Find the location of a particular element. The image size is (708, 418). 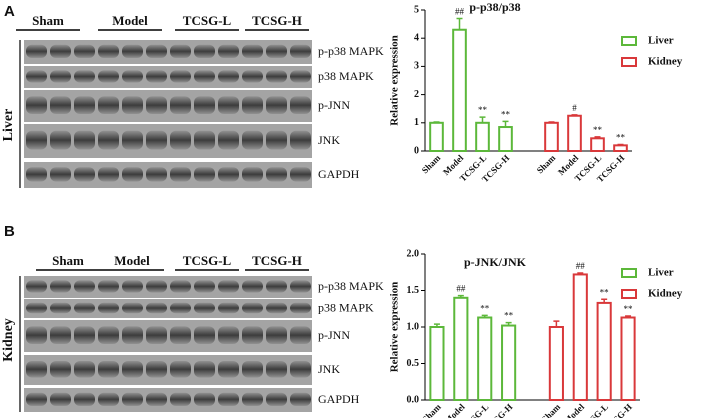

y-tick-label: 1.5 is located at coordinates (413, 290).